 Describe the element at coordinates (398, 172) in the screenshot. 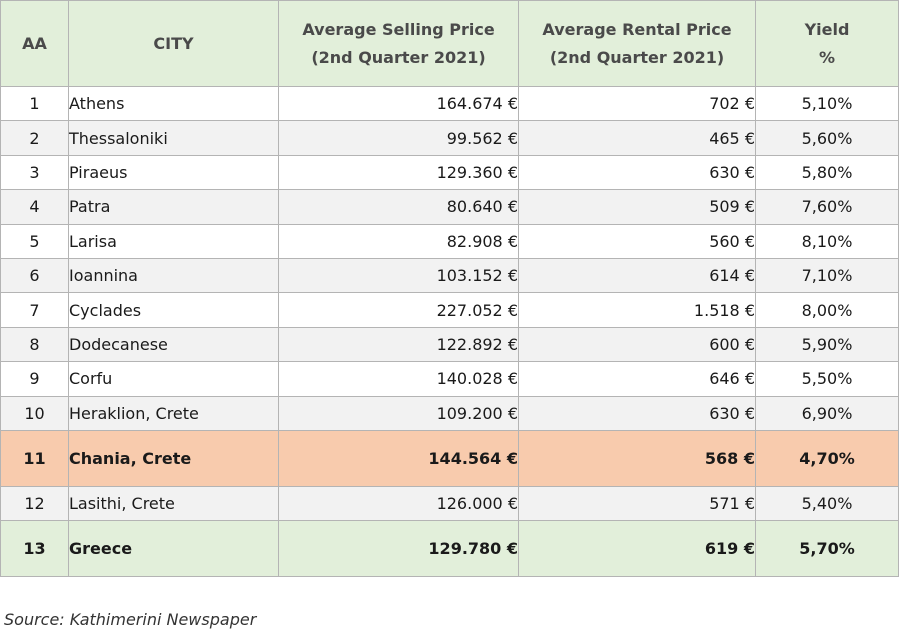

I see `cell-selling-price: 129.360 €` at that location.